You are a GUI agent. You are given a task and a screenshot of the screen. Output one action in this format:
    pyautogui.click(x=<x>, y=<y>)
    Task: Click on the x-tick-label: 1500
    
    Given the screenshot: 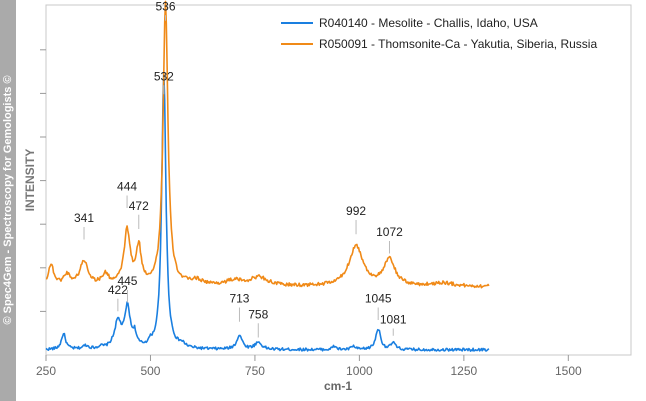 What is the action you would take?
    pyautogui.click(x=568, y=371)
    